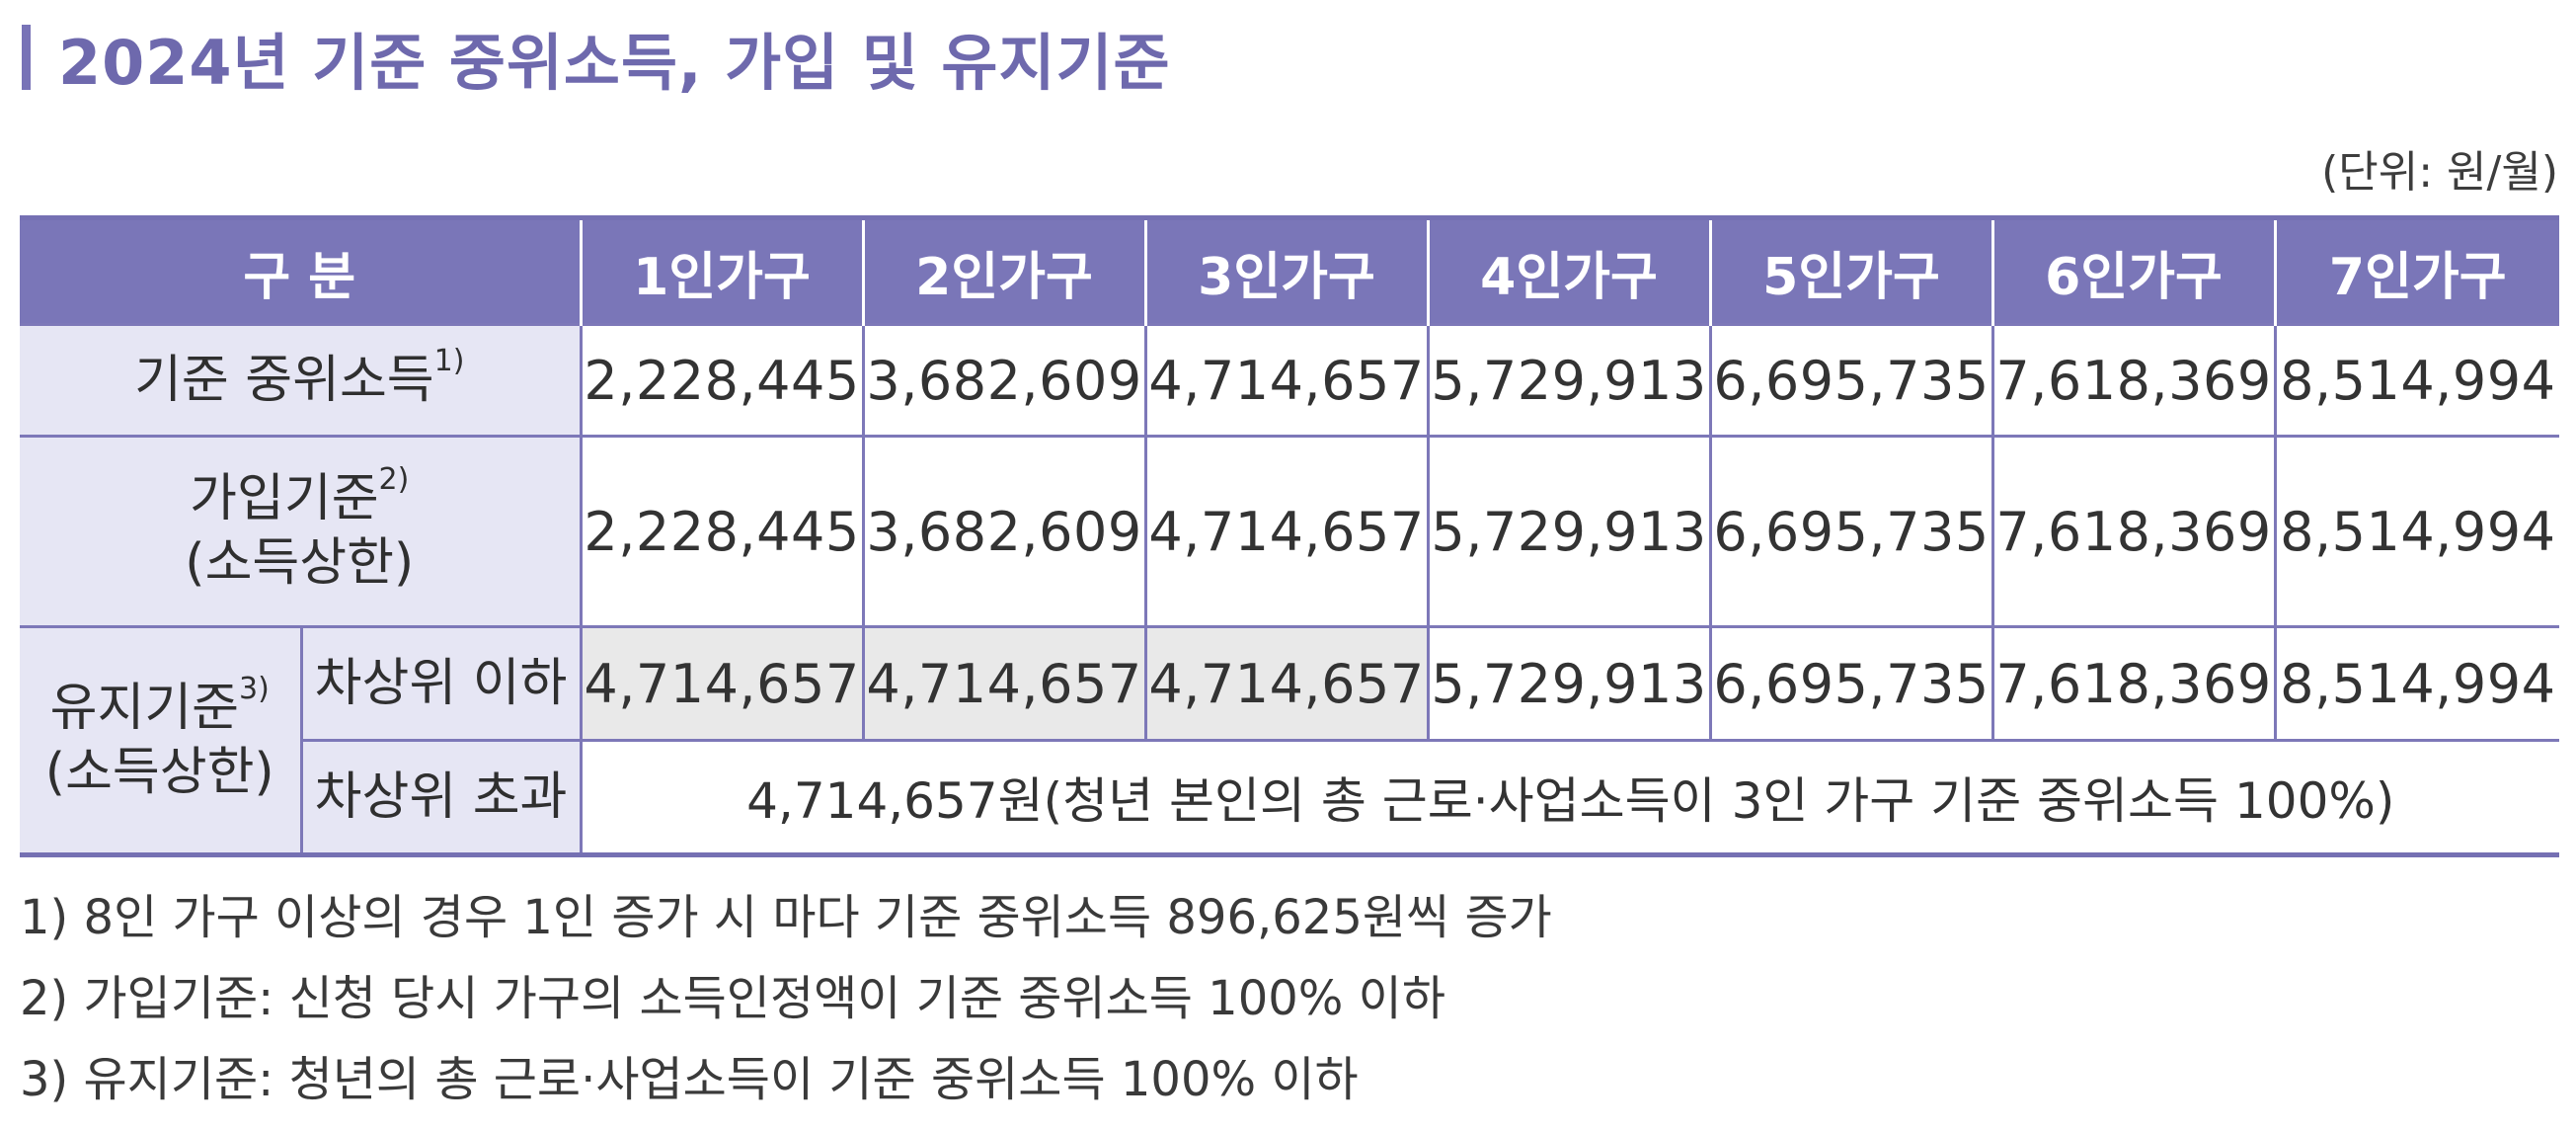  I want to click on unit-label: (단위: 원/월), so click(2439, 172).